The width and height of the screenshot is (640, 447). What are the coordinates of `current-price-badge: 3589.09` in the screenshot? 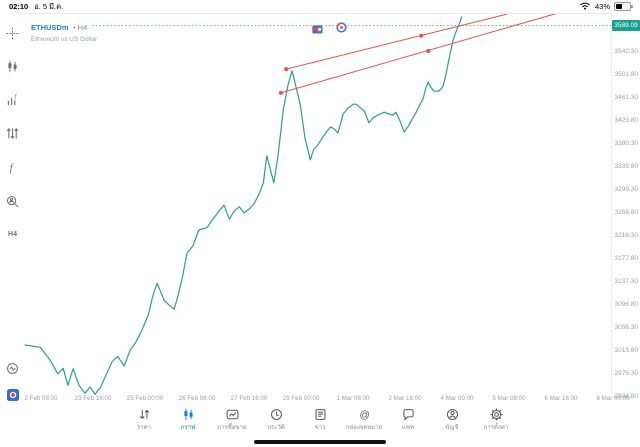 It's located at (626, 25).